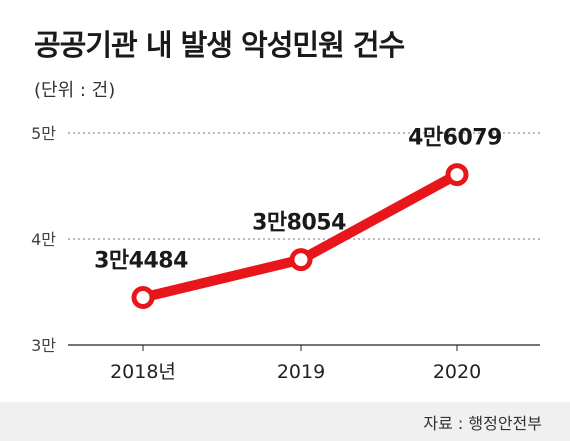 Image resolution: width=570 pixels, height=441 pixels. I want to click on data-label: 3만8054, so click(299, 223).